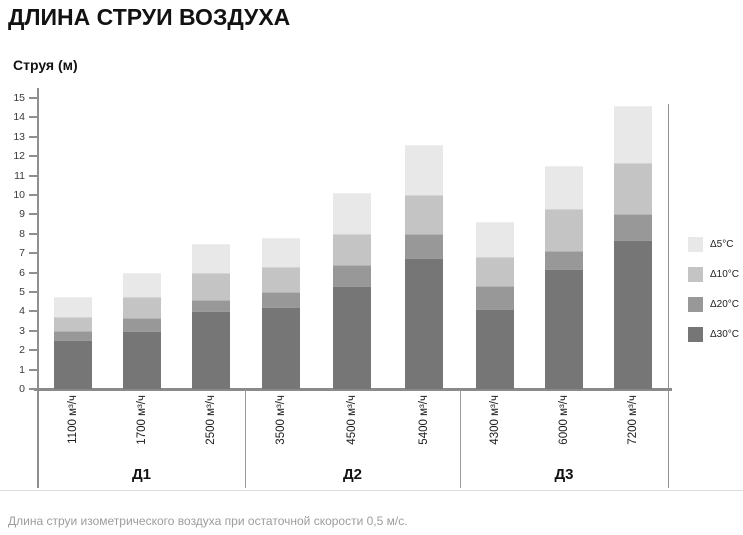 Image resolution: width=743 pixels, height=535 pixels. What do you see at coordinates (38, 288) in the screenshot?
I see `y-axis-line` at bounding box center [38, 288].